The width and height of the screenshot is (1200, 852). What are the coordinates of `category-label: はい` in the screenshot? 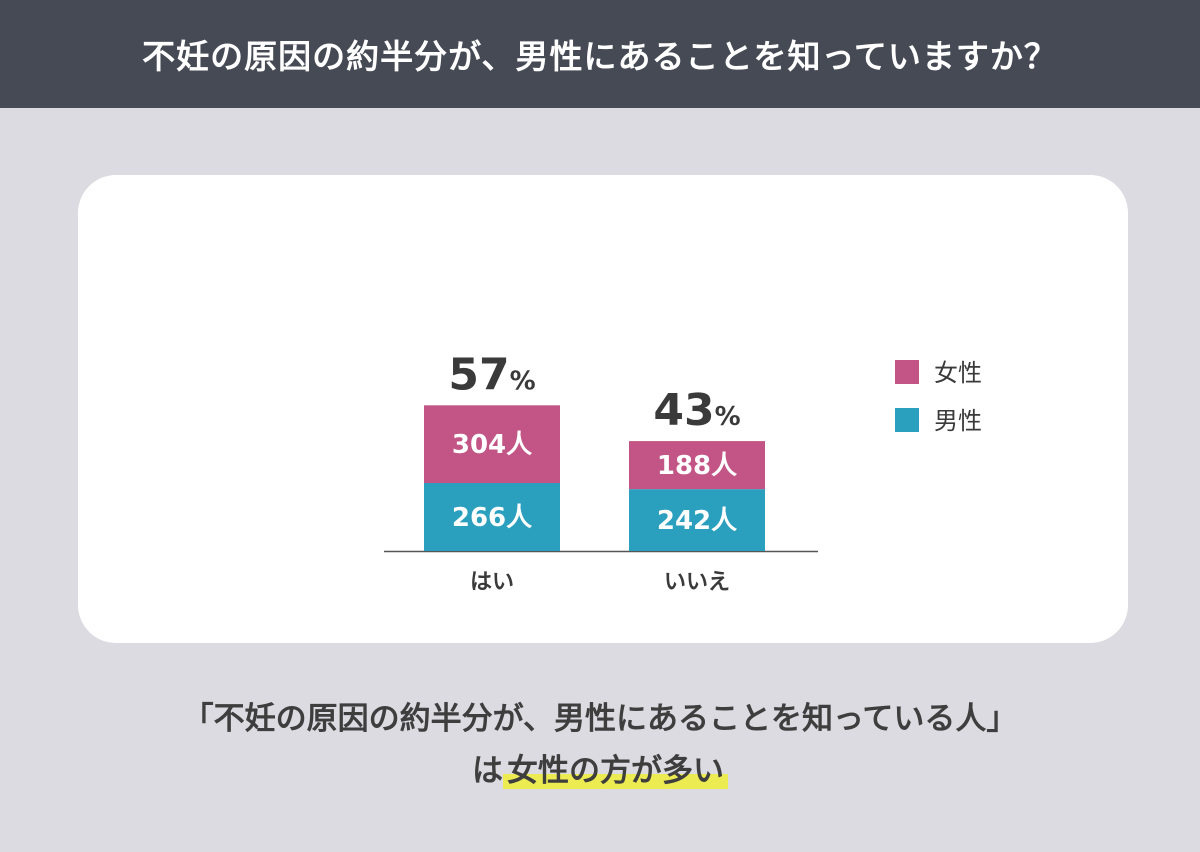 It's located at (492, 582).